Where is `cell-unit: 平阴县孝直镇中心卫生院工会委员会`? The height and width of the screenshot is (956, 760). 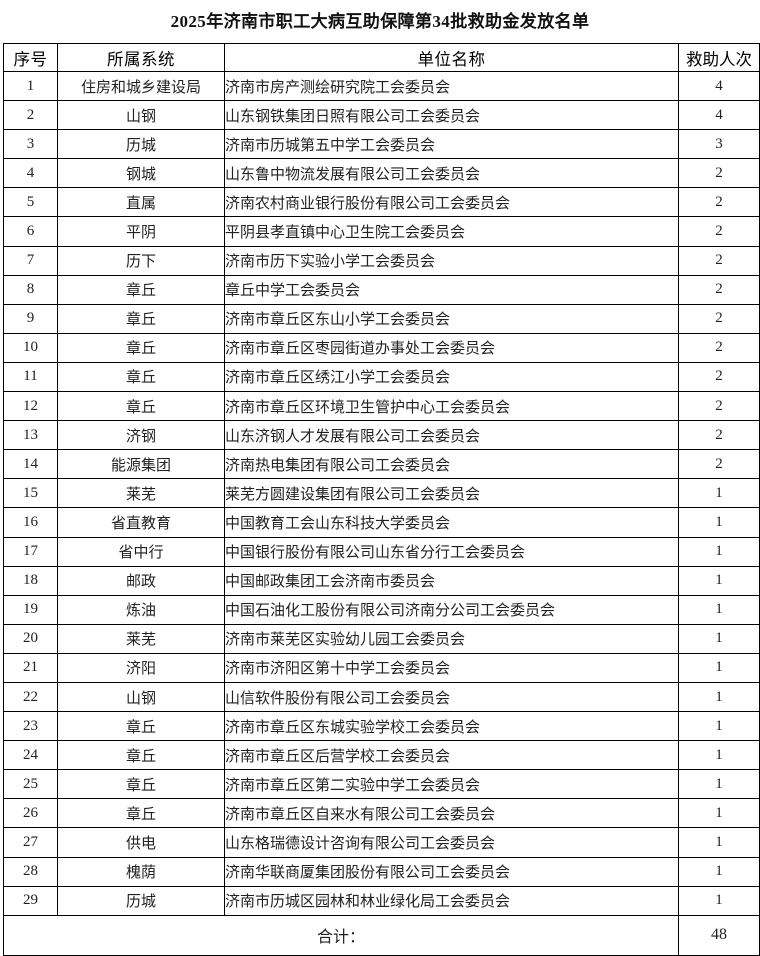
cell-unit: 平阴县孝直镇中心卫生院工会委员会 is located at coordinates (451, 231).